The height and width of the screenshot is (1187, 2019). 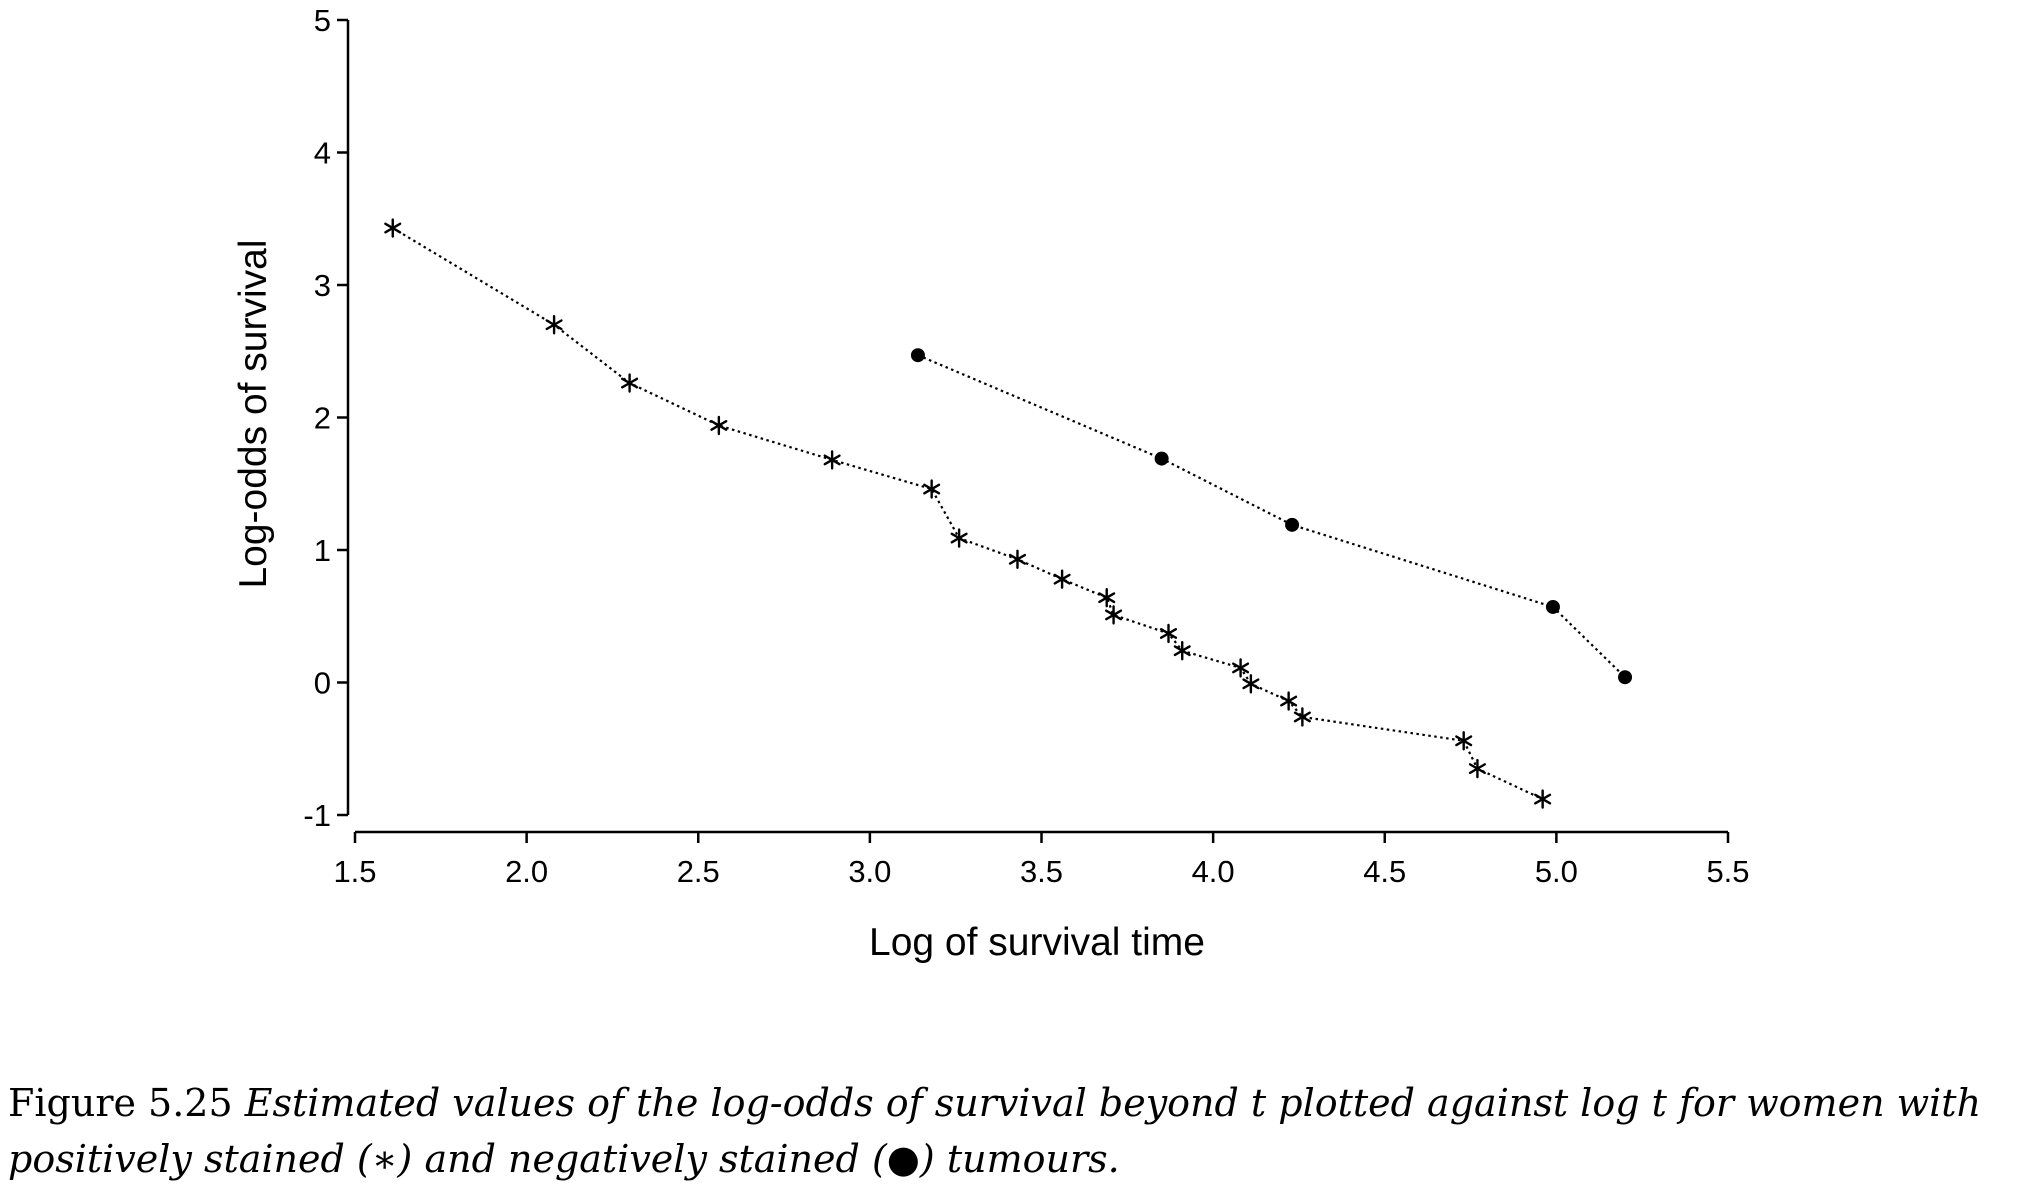 What do you see at coordinates (698, 871) in the screenshot?
I see `x-tick-label: 2.5` at bounding box center [698, 871].